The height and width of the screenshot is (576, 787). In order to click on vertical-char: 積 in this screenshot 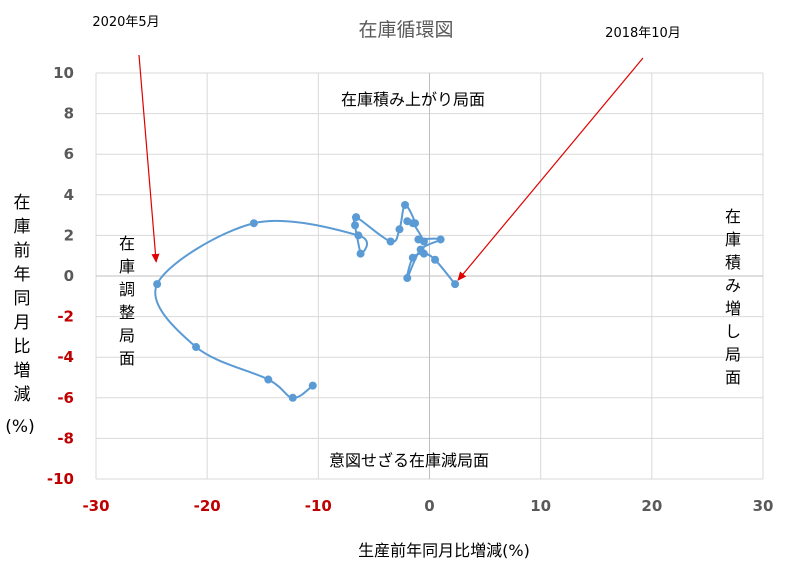, I will do `click(733, 262)`.